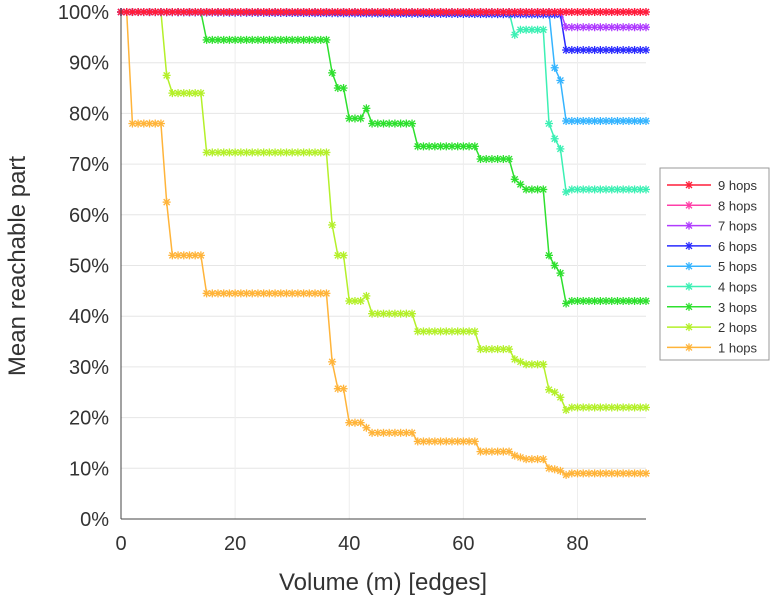 This screenshot has height=600, width=775. I want to click on legend-box, so click(714, 264).